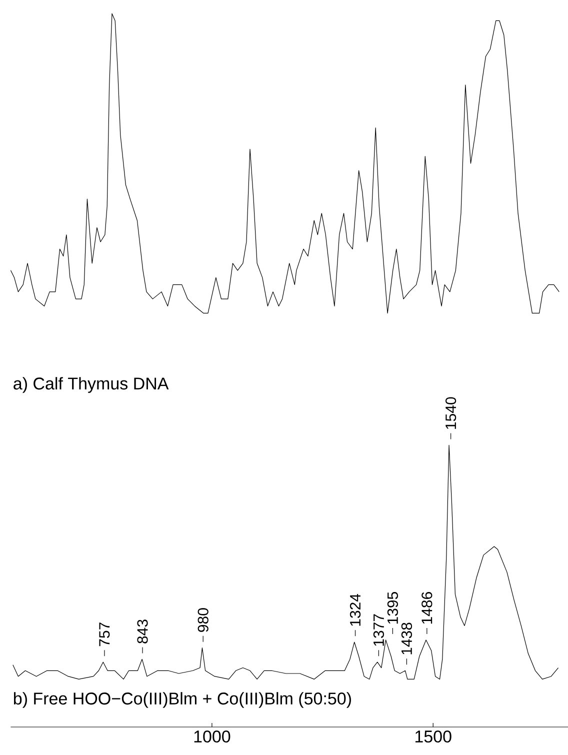  What do you see at coordinates (212, 736) in the screenshot?
I see `x-tick-label: 1000` at bounding box center [212, 736].